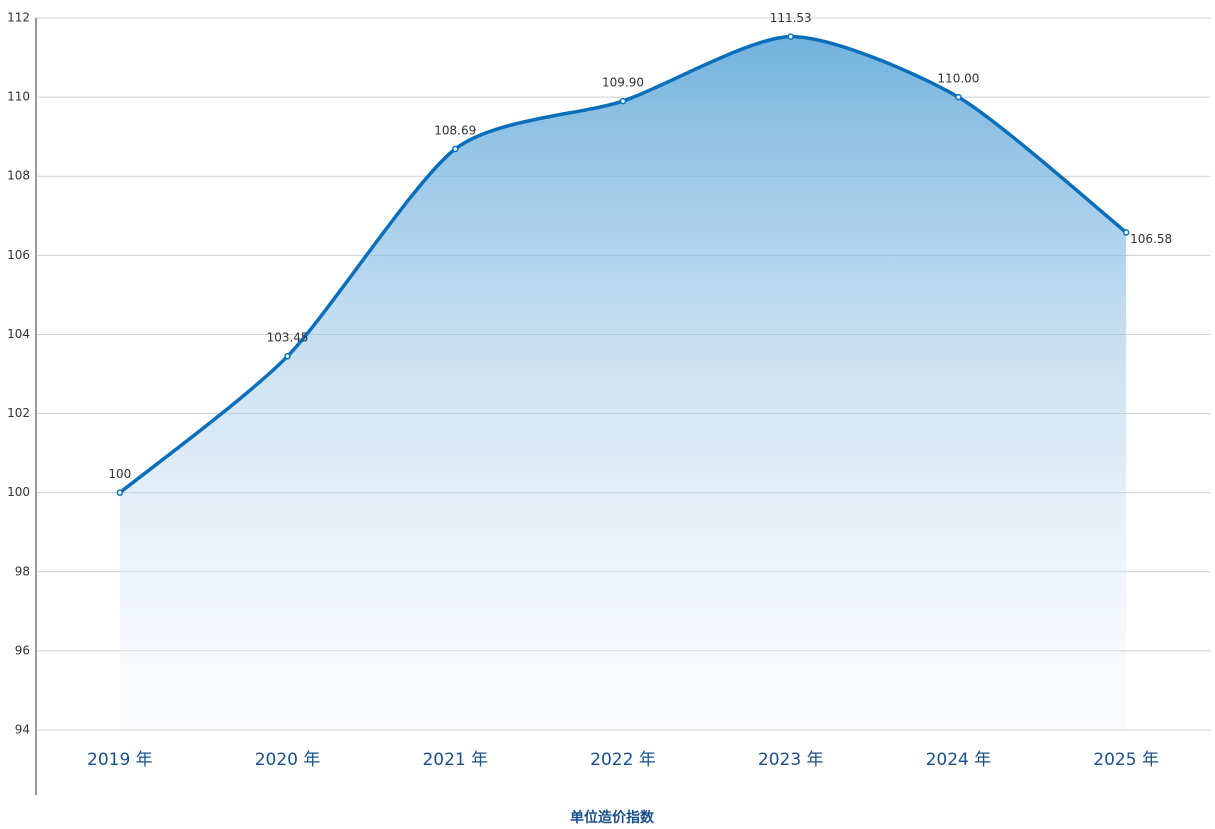 The width and height of the screenshot is (1215, 829). I want to click on y-tick-label: 96, so click(22, 650).